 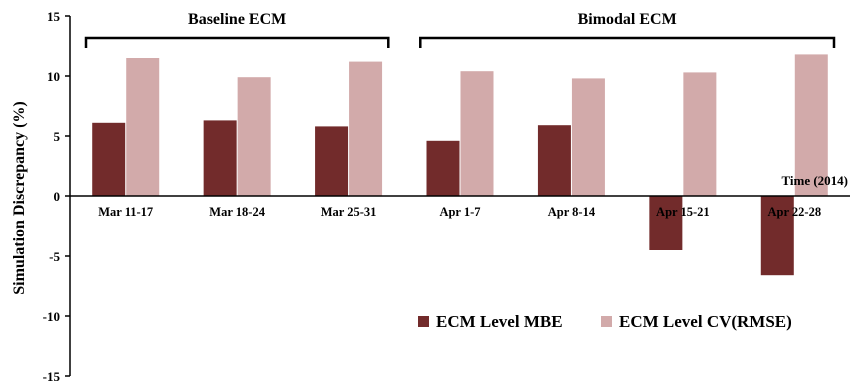 What do you see at coordinates (57, 136) in the screenshot?
I see `y-tick-label: 5` at bounding box center [57, 136].